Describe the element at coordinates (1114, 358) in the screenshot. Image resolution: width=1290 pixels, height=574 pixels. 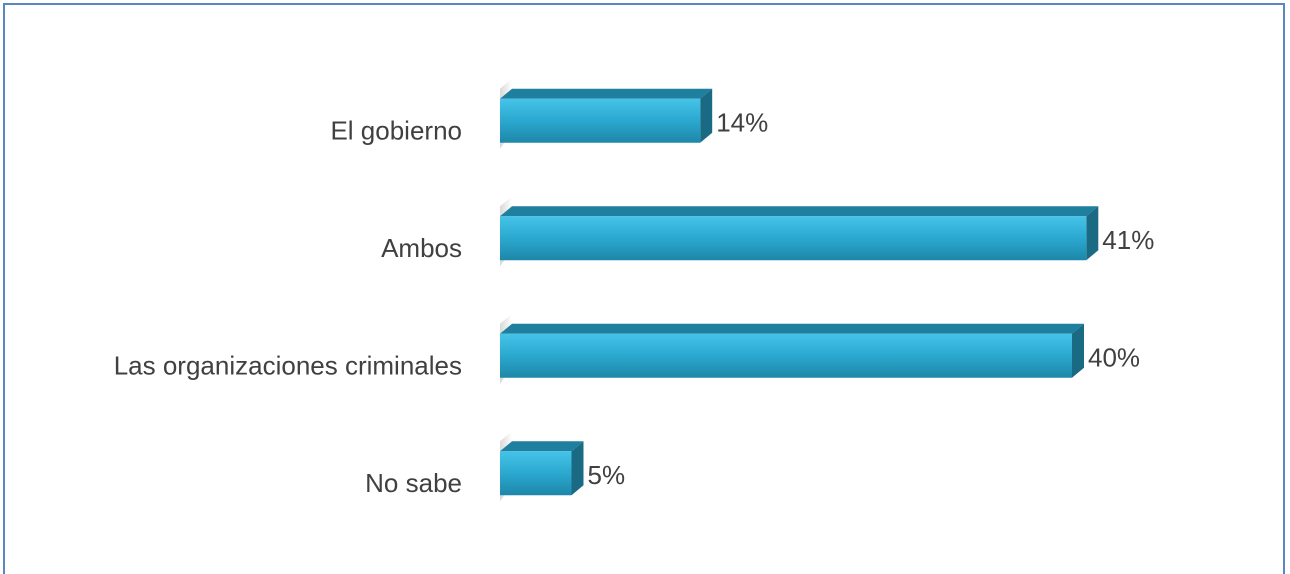
I see `value-label: 40%` at that location.